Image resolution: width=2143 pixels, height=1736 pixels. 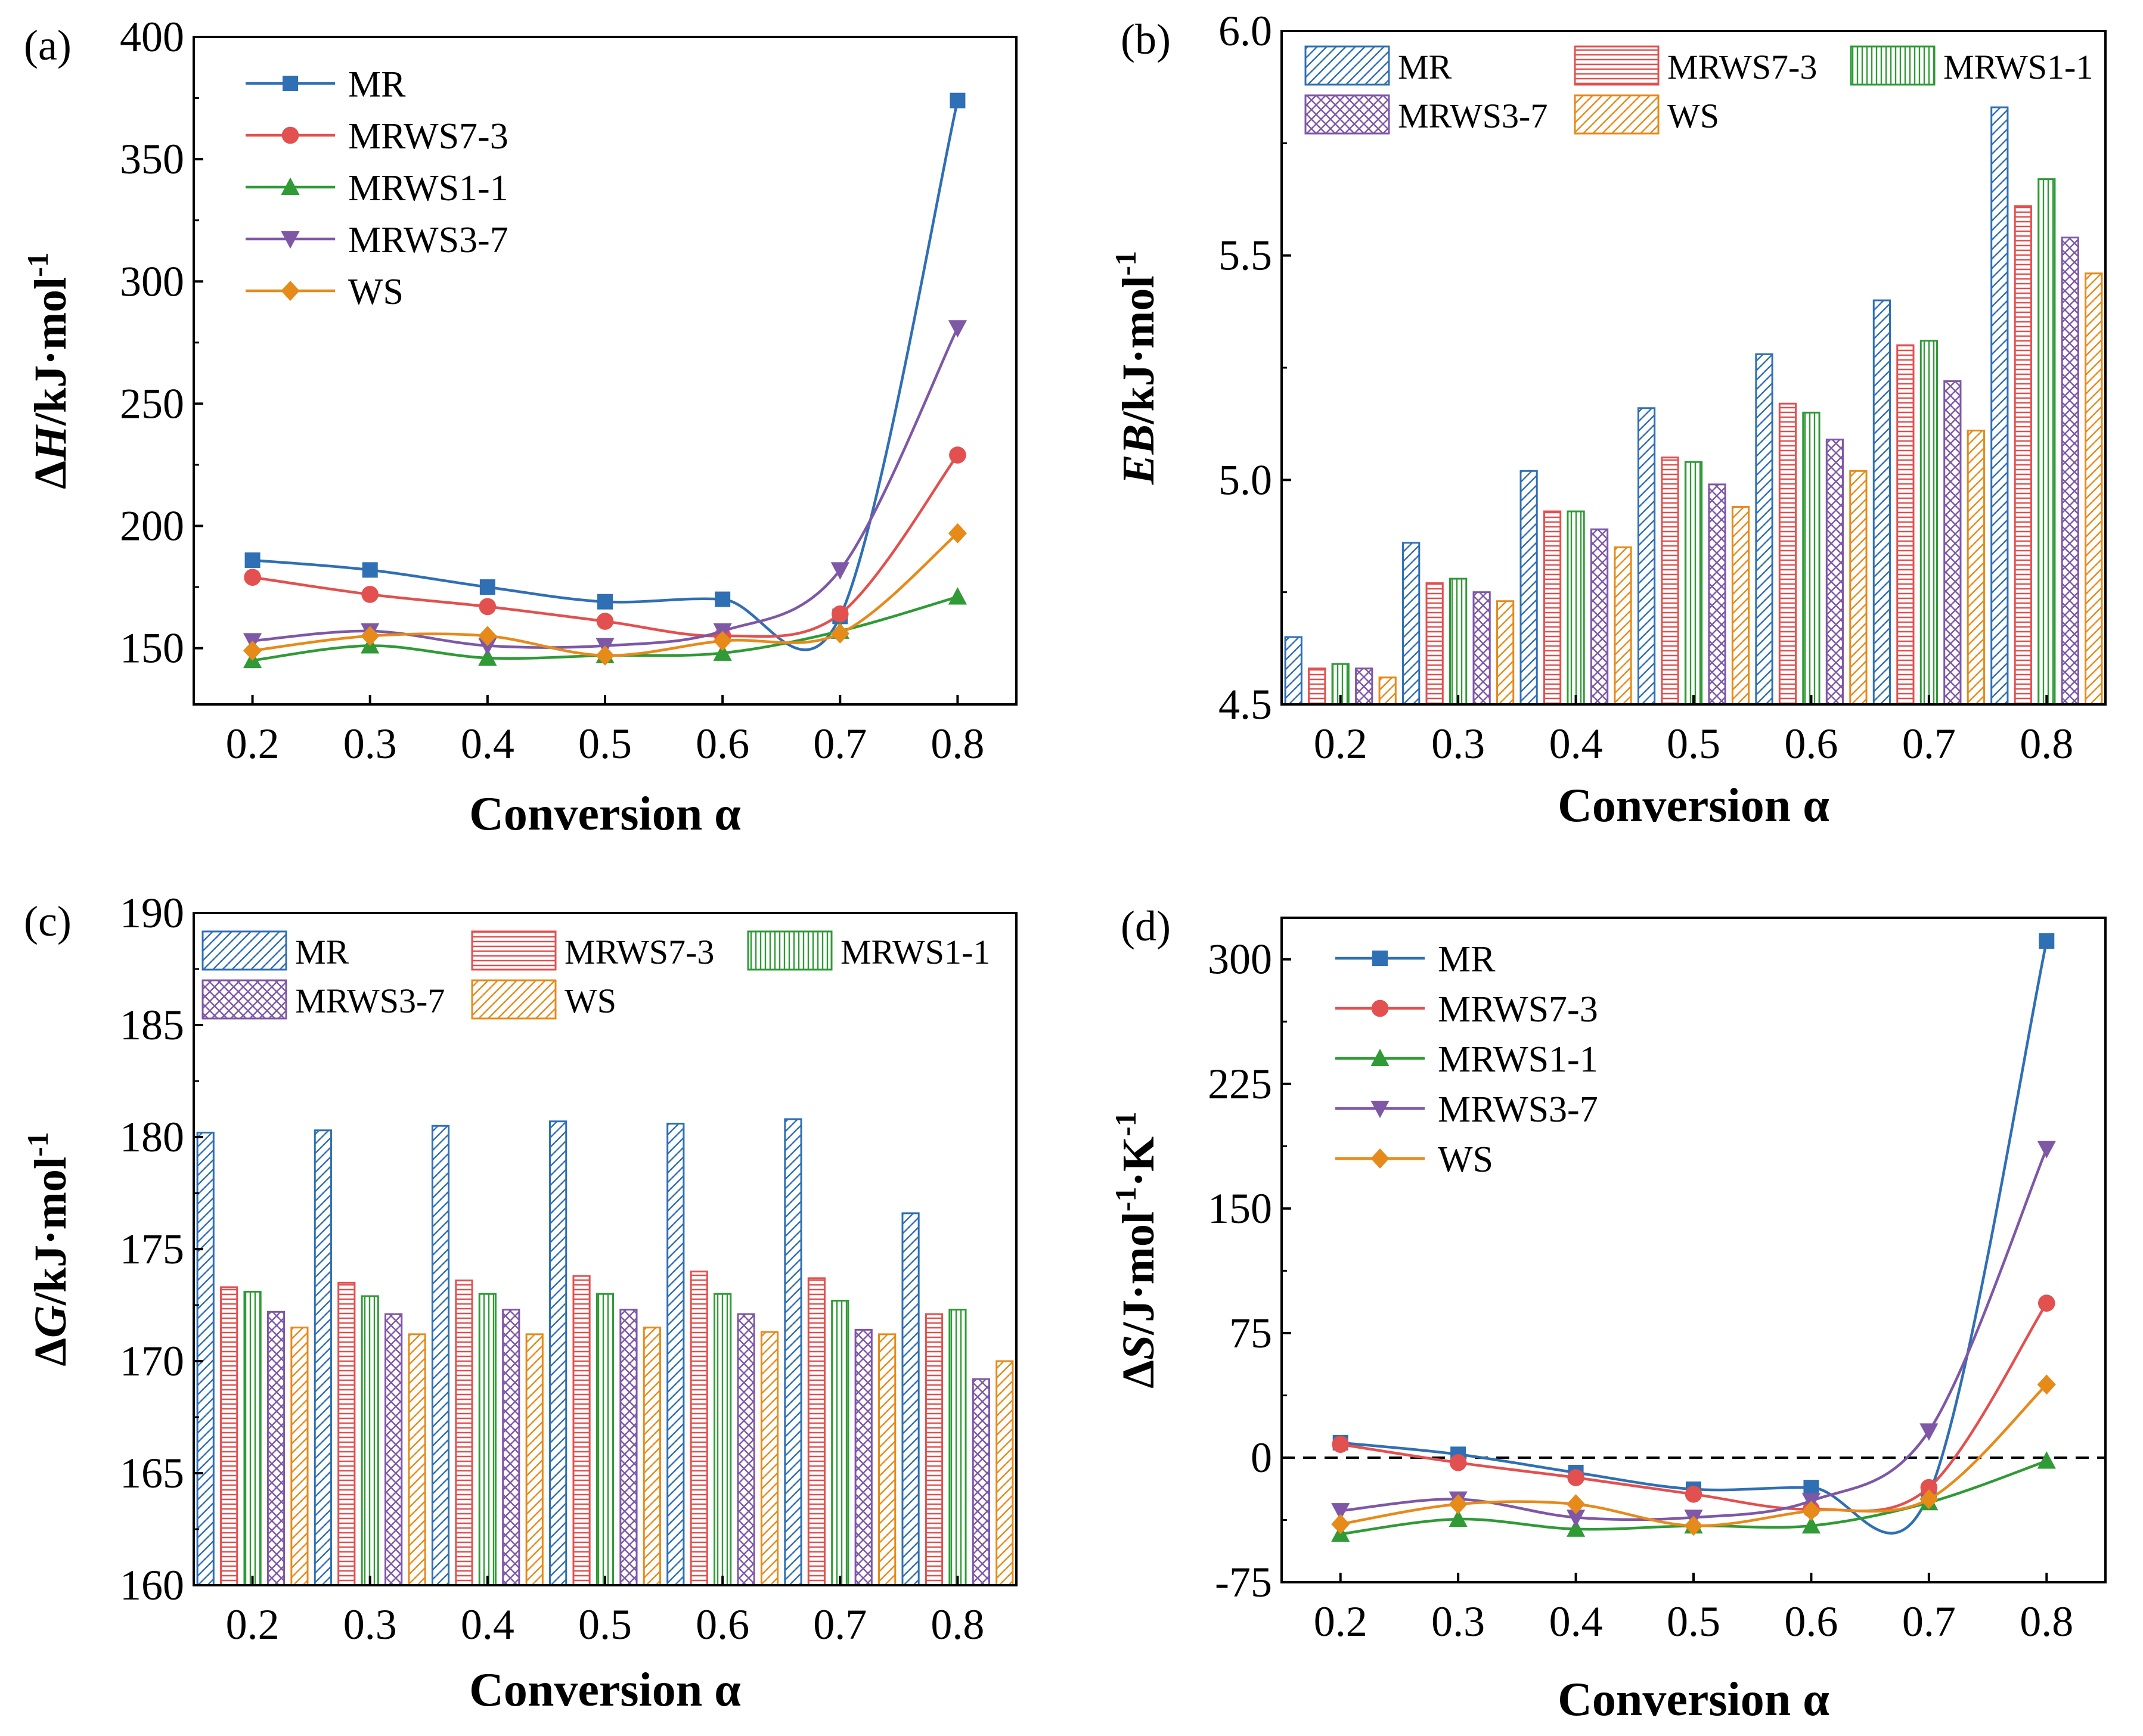 I want to click on y-tick-label: 5.0, so click(x=1245, y=480).